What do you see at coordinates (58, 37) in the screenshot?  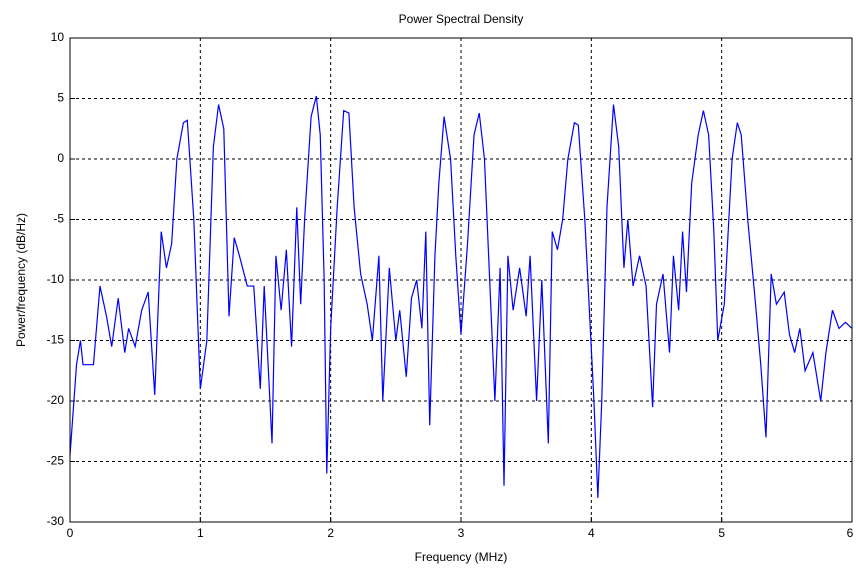 I see `y-tick-label: 10` at bounding box center [58, 37].